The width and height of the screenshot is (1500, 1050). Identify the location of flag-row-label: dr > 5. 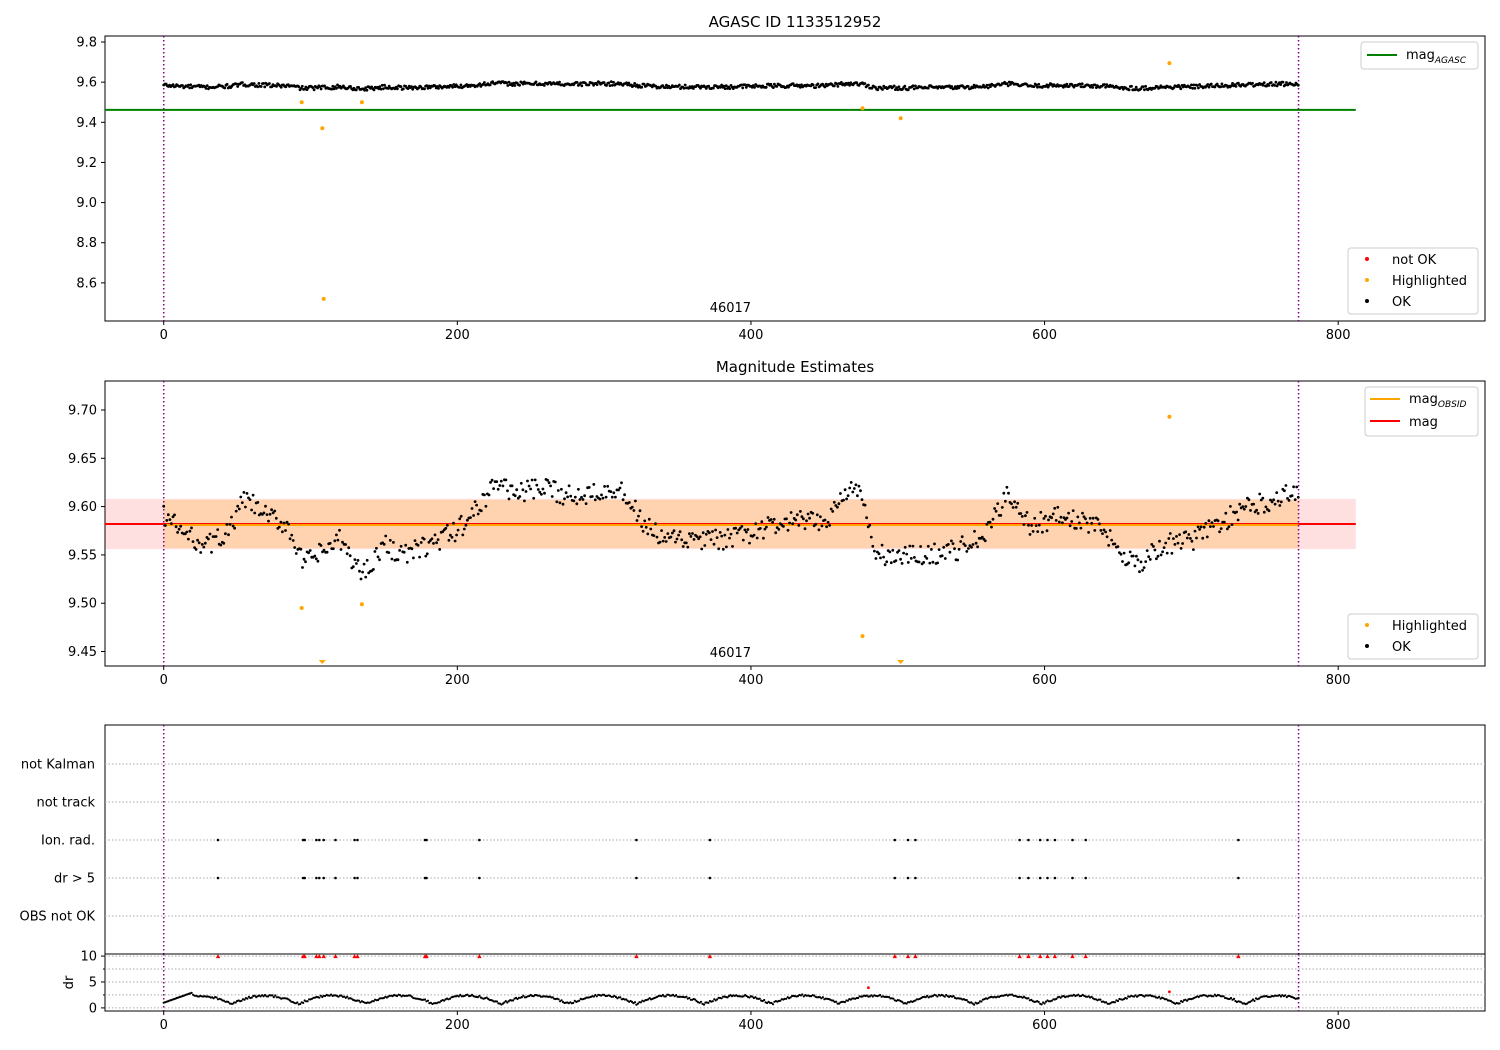
(74, 879).